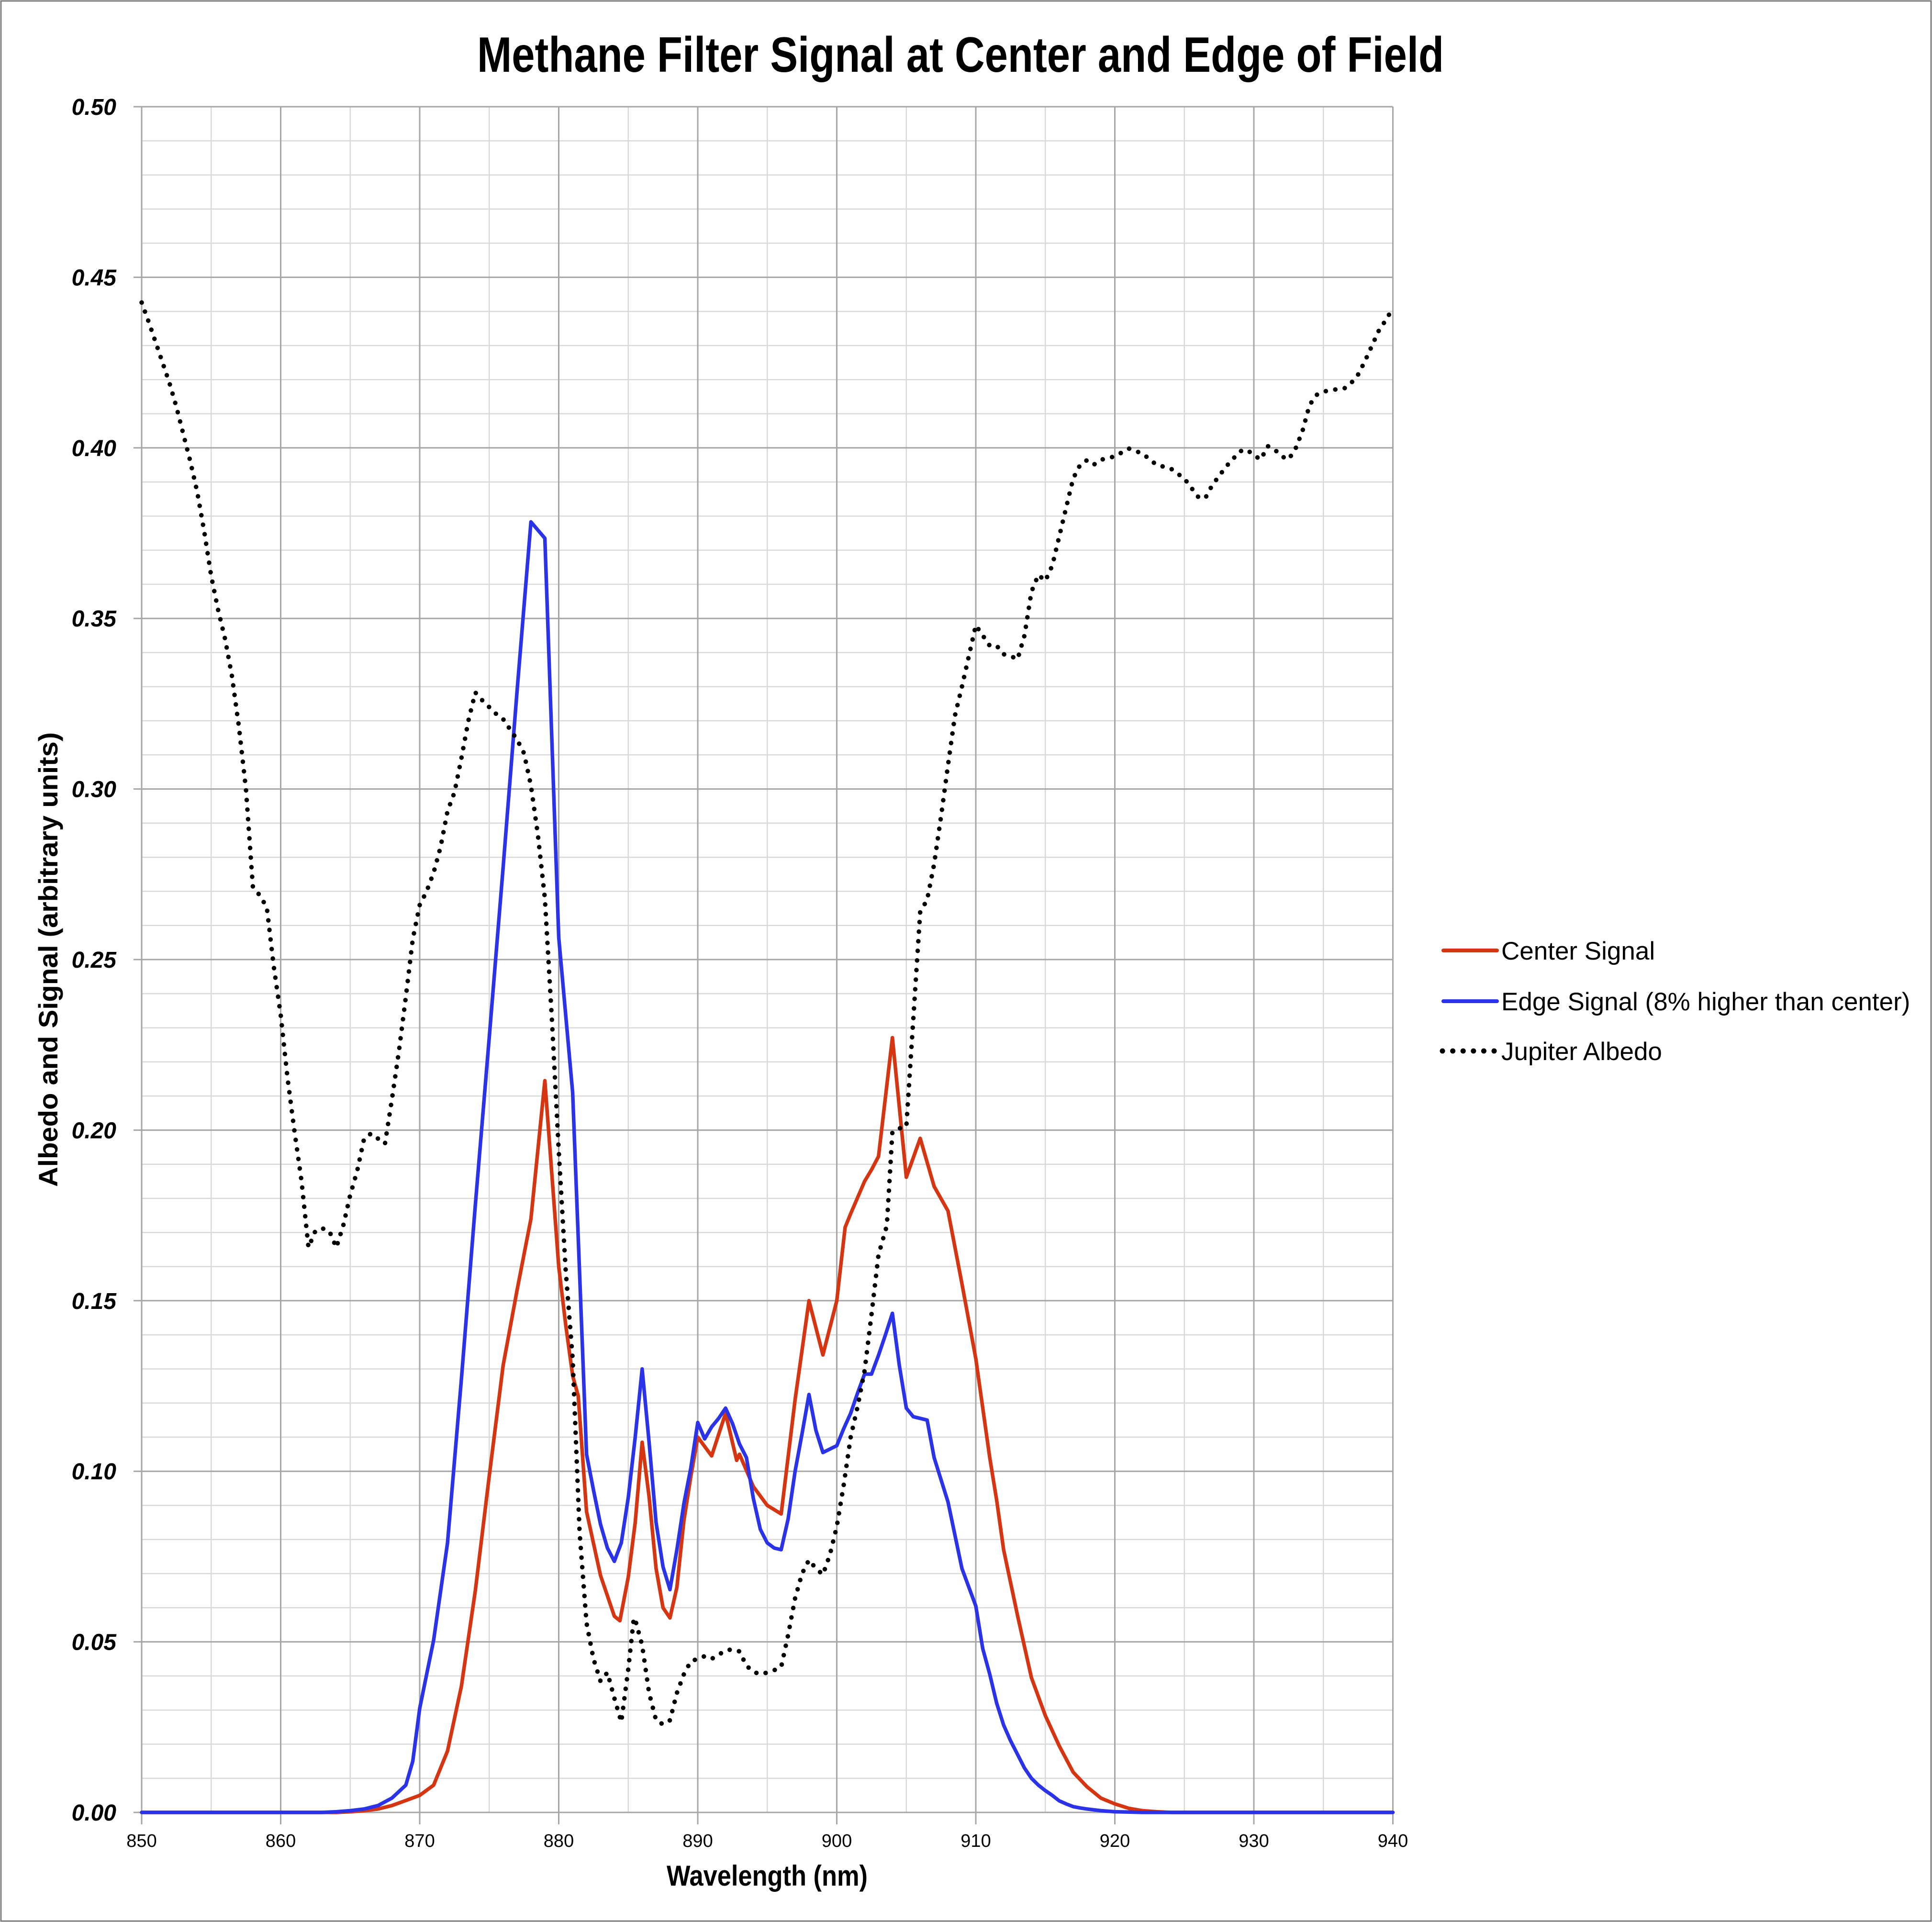 The image size is (1932, 1922). Describe the element at coordinates (94, 449) in the screenshot. I see `svg-text: 0.40` at that location.